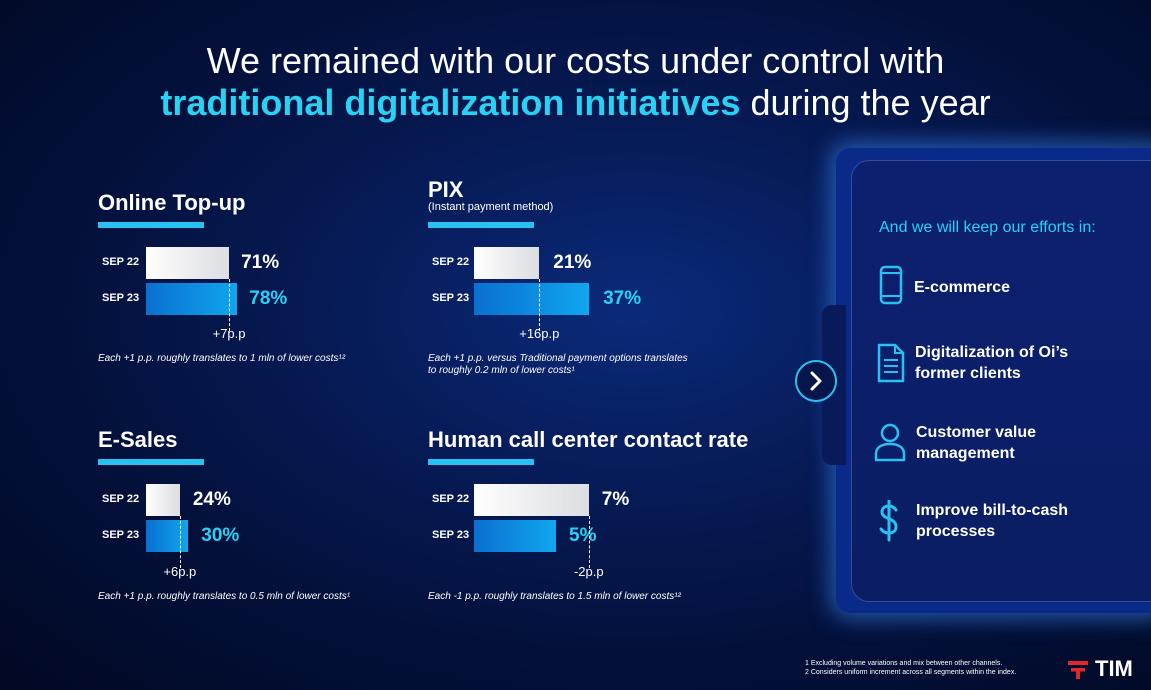  I want to click on dollar-icon, so click(889, 523).